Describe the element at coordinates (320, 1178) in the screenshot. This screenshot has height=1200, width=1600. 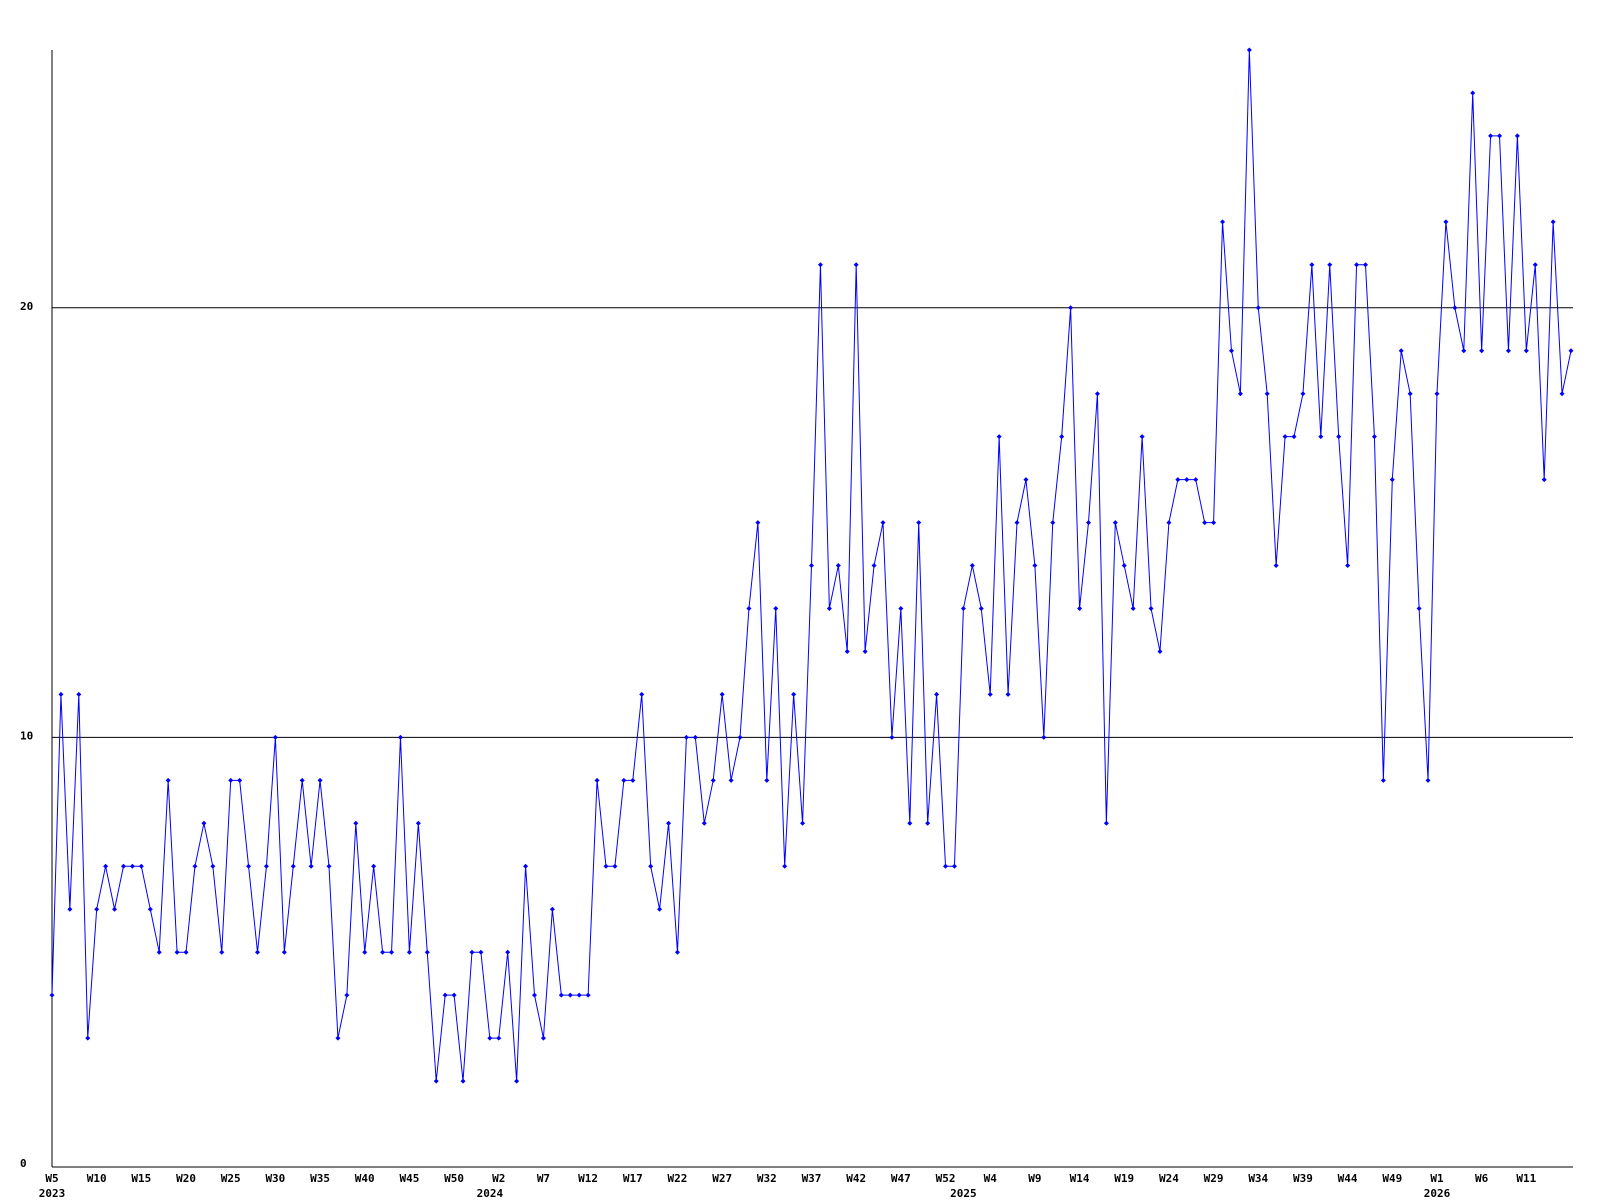
I see `x-tick-label: W35` at that location.